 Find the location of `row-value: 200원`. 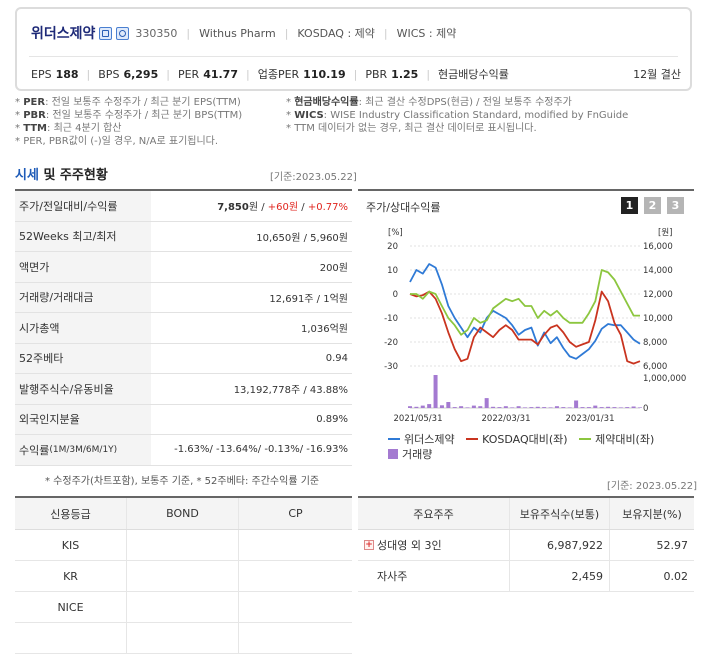

row-value: 200원 is located at coordinates (333, 269).